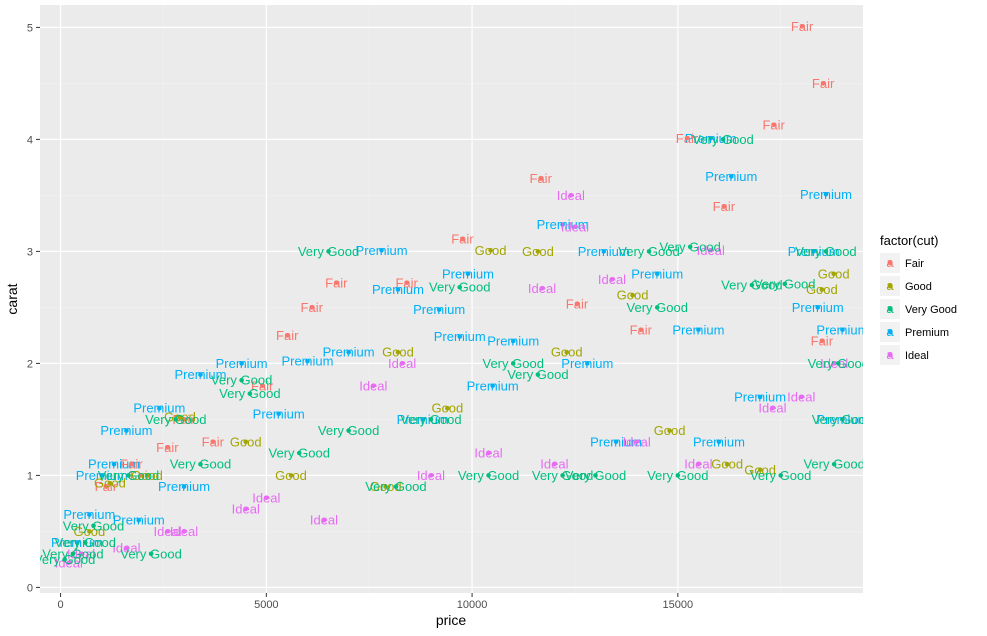  What do you see at coordinates (30, 252) in the screenshot?
I see `y-tick-label: 3` at bounding box center [30, 252].